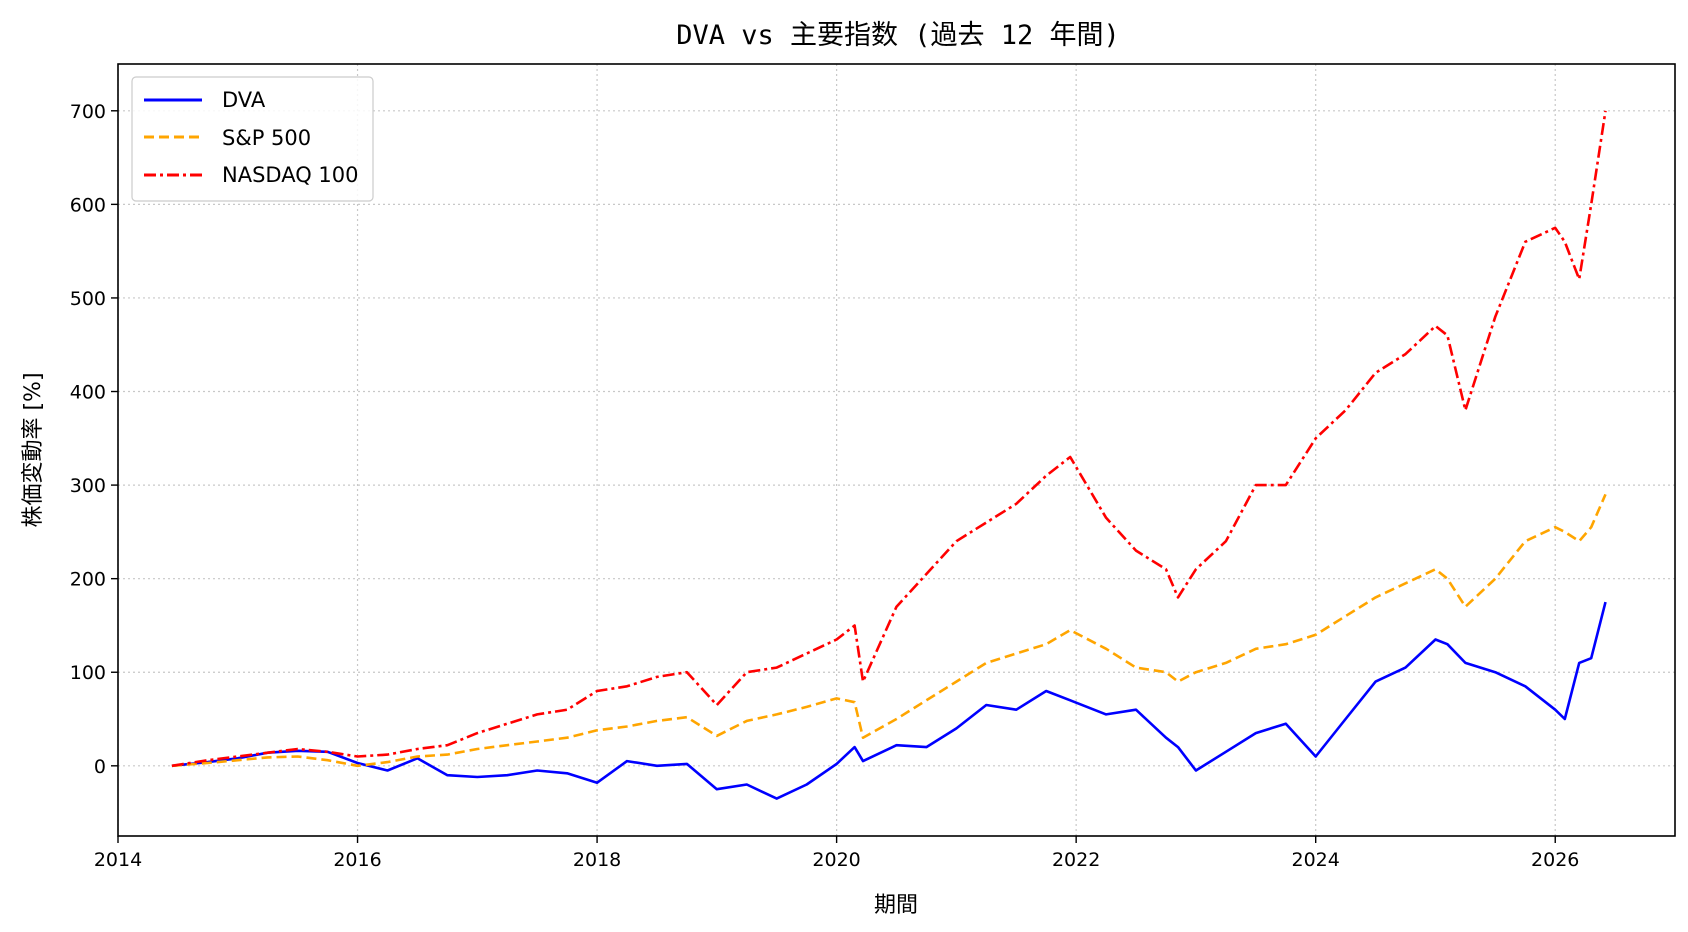 This screenshot has height=932, width=1688. What do you see at coordinates (88, 205) in the screenshot?
I see `y-tick-label: 600` at bounding box center [88, 205].